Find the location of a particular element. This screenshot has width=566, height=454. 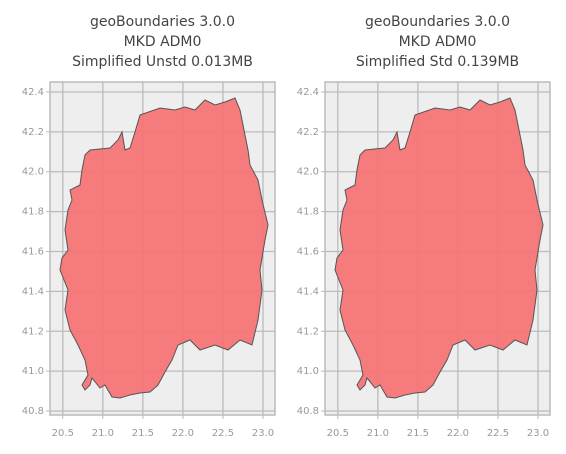

chart-title: Simplified Std 0.139MB is located at coordinates (437, 62).